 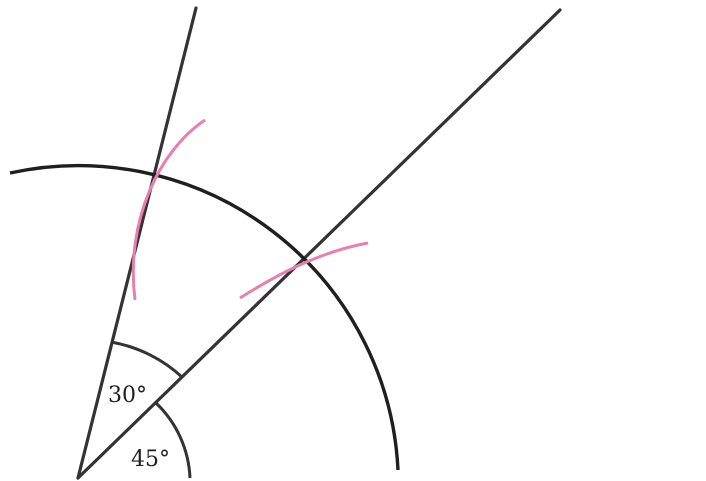 I want to click on angle-label-30: 30°, so click(x=127, y=395).